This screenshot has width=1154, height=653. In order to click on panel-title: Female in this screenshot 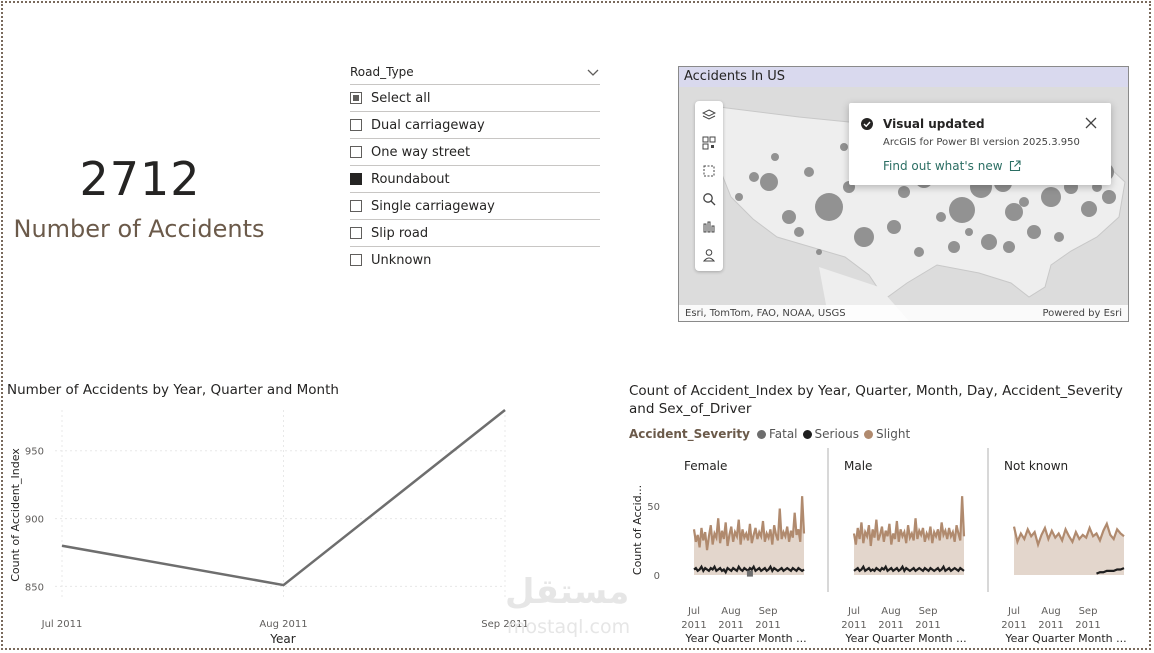, I will do `click(705, 466)`.